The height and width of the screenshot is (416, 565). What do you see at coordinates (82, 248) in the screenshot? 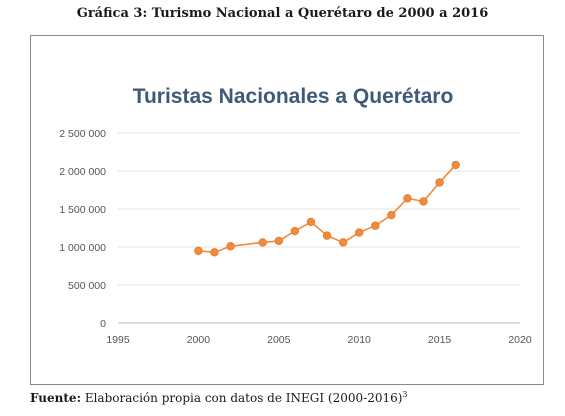
I see `y-tick-label: 1 000 000` at bounding box center [82, 248].